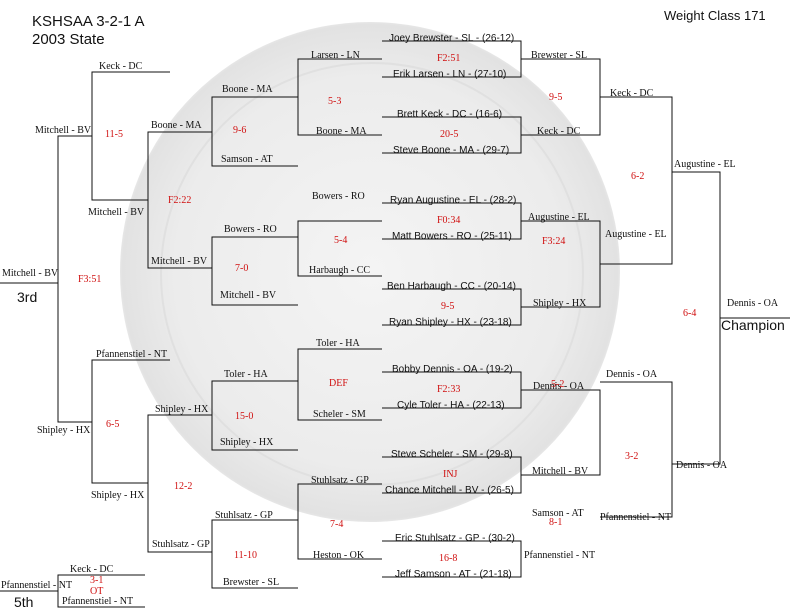  What do you see at coordinates (97, 580) in the screenshot?
I see `score-fifth: 3-1` at bounding box center [97, 580].